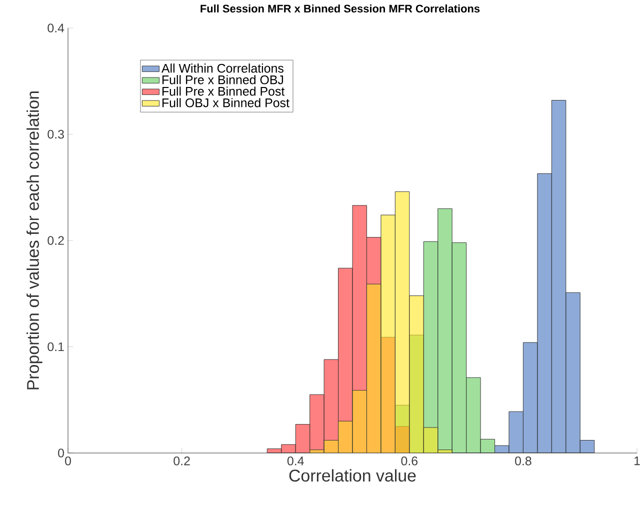 This screenshot has height=525, width=643. I want to click on legend-label: Full Pre x Binned OBJ, so click(223, 79).